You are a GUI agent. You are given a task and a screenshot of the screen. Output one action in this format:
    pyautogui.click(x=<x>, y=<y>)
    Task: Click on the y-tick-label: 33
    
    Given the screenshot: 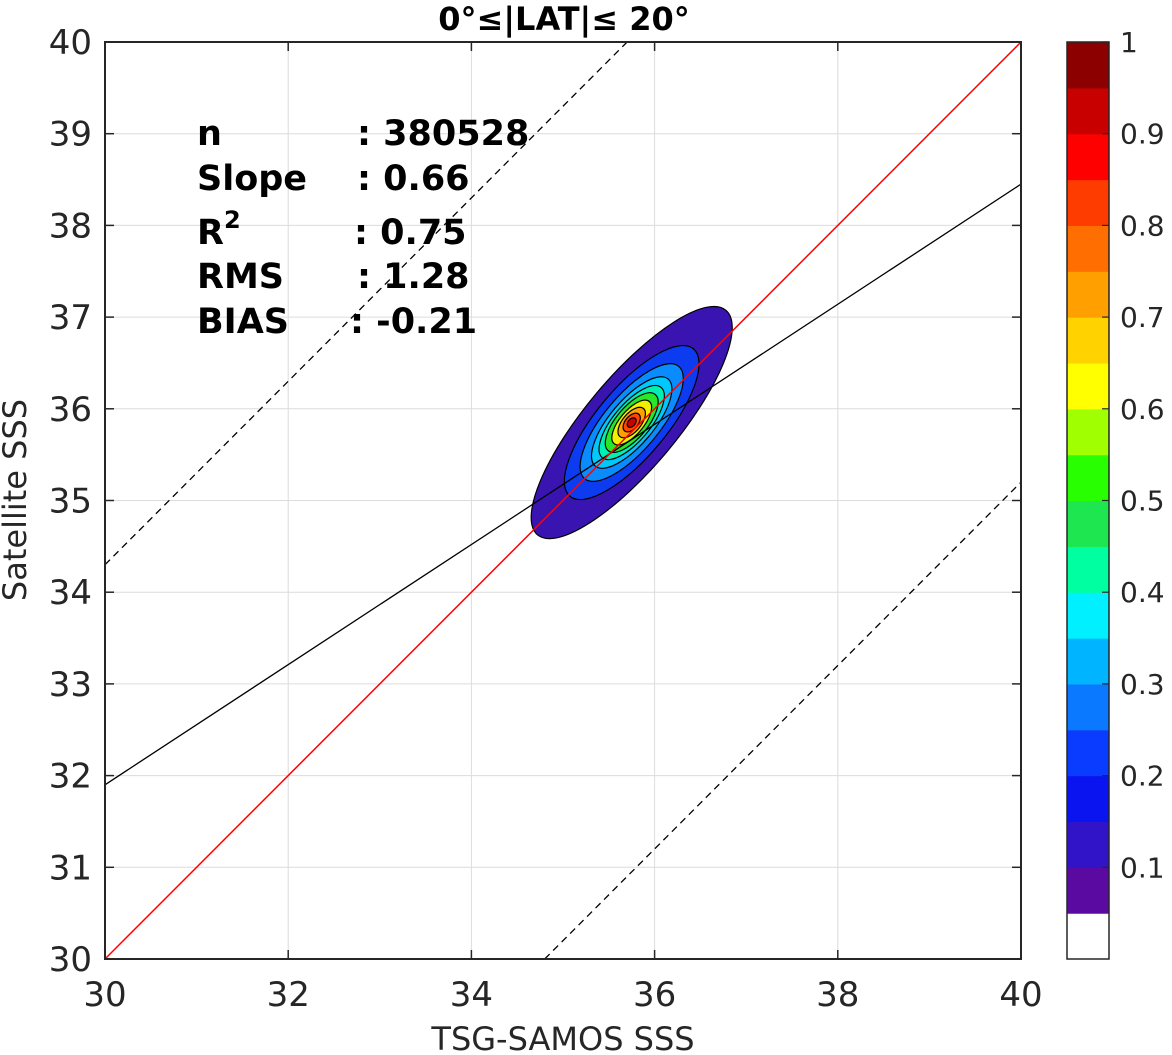 What is the action you would take?
    pyautogui.click(x=70, y=685)
    